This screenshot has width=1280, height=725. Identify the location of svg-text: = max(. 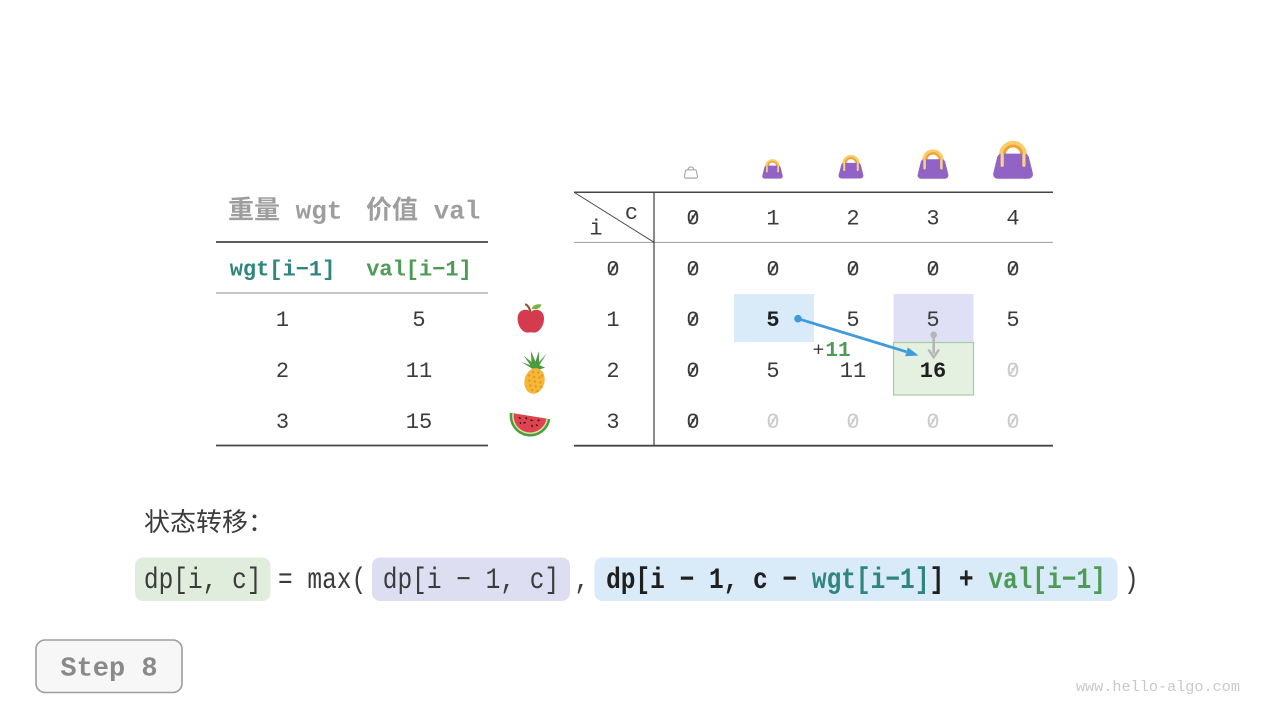
(322, 581).